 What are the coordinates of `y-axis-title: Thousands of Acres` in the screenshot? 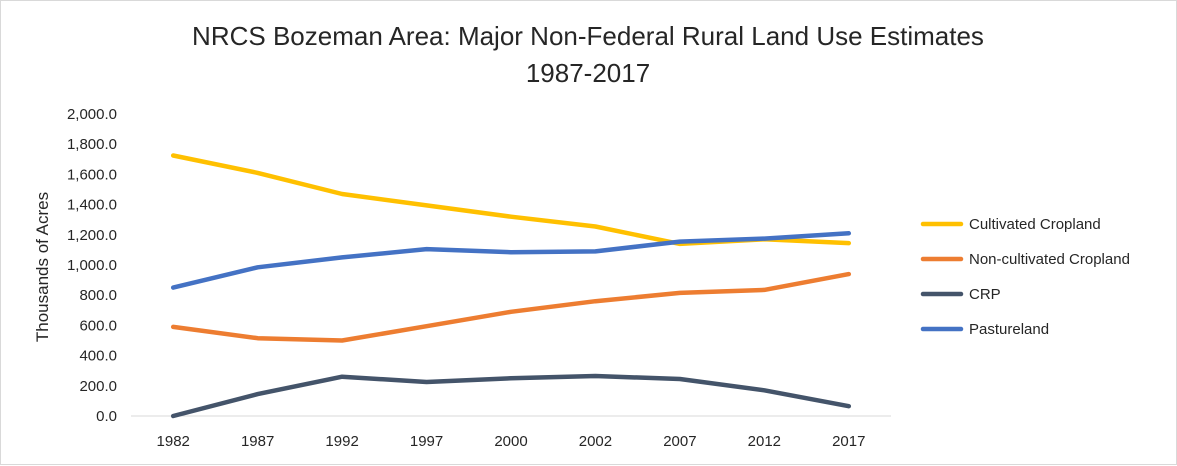 It's located at (42, 267).